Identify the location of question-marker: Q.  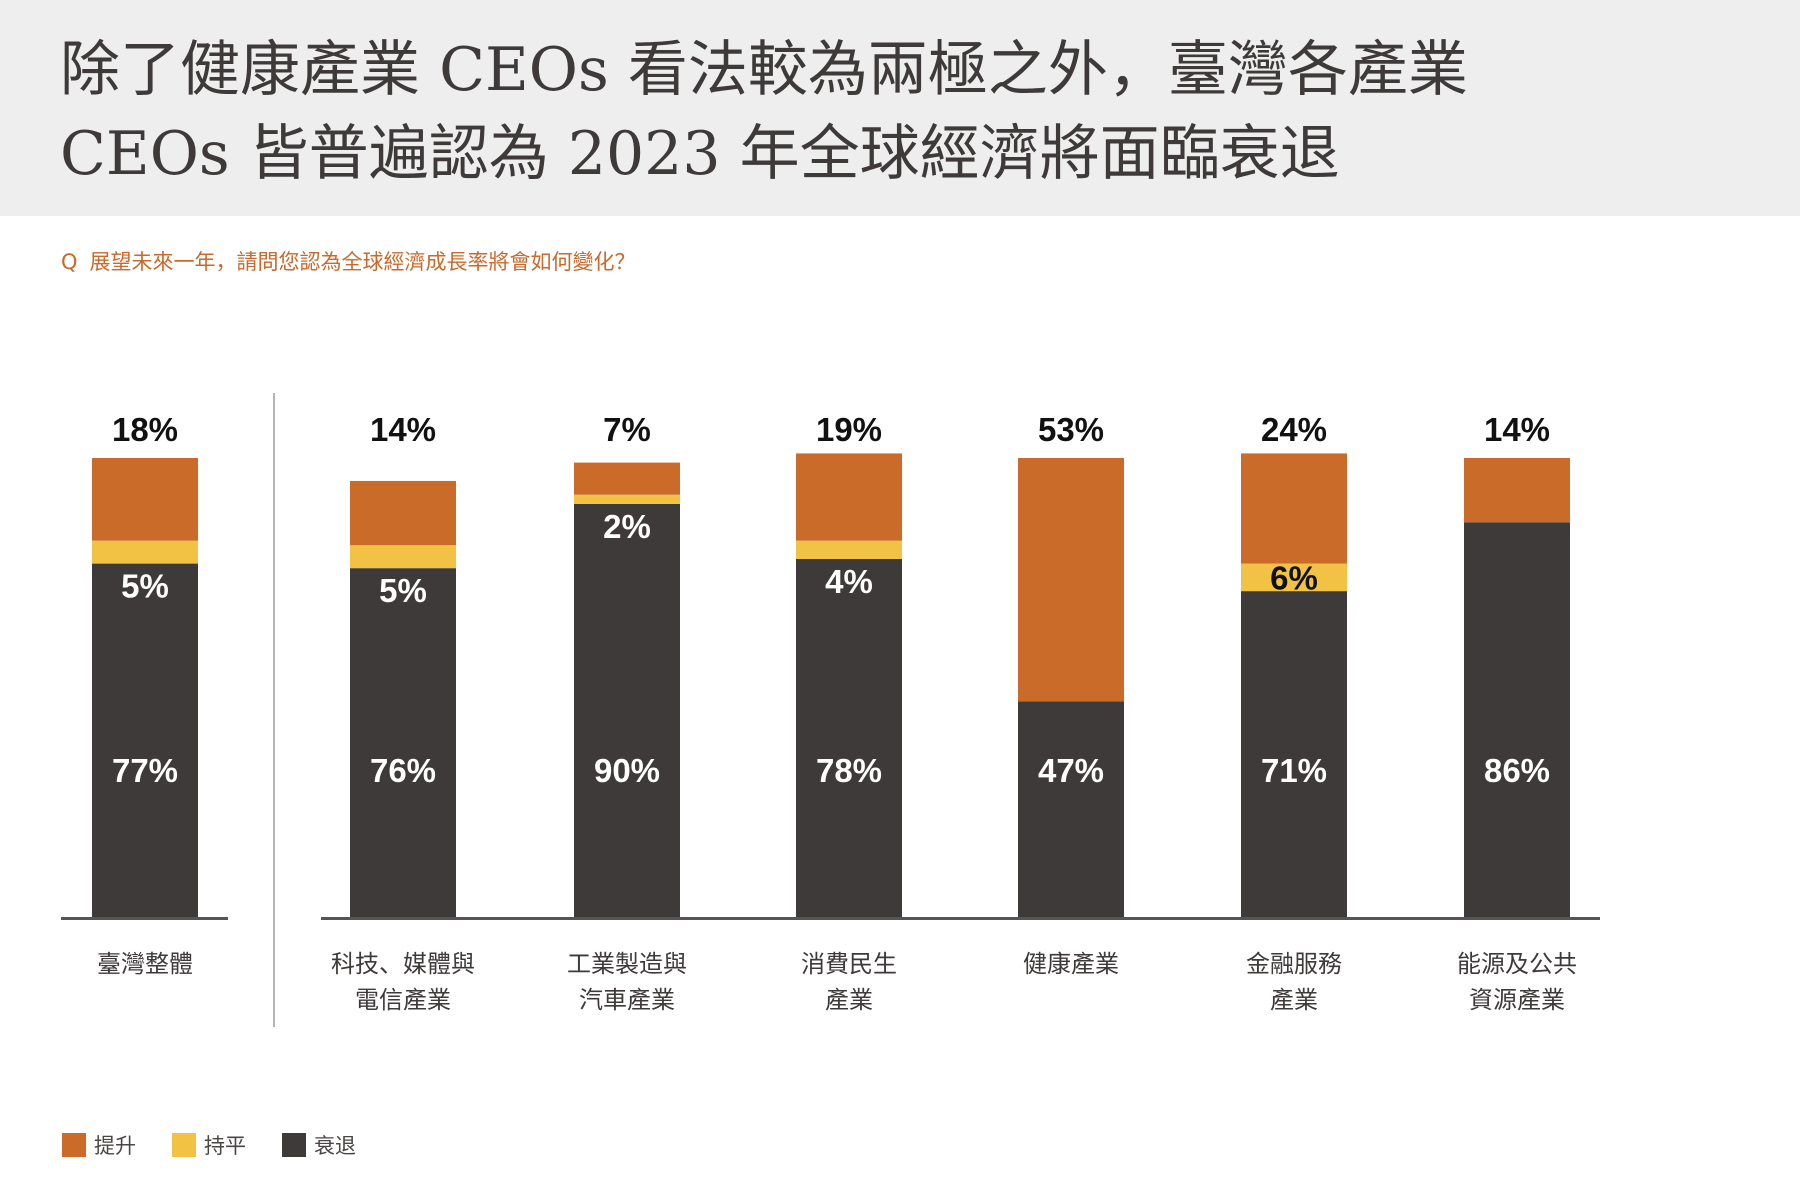
(69, 262).